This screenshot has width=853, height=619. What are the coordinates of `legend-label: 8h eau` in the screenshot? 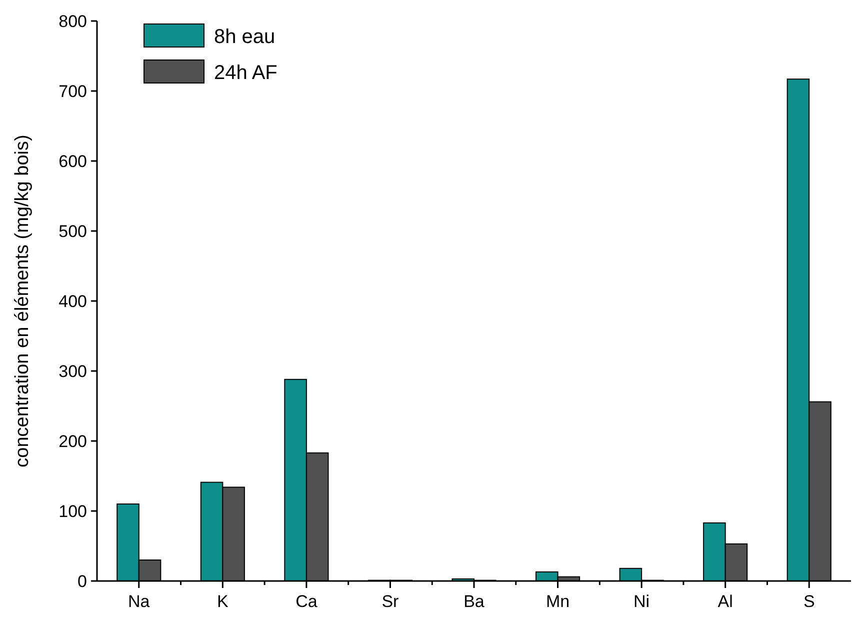 It's located at (245, 37).